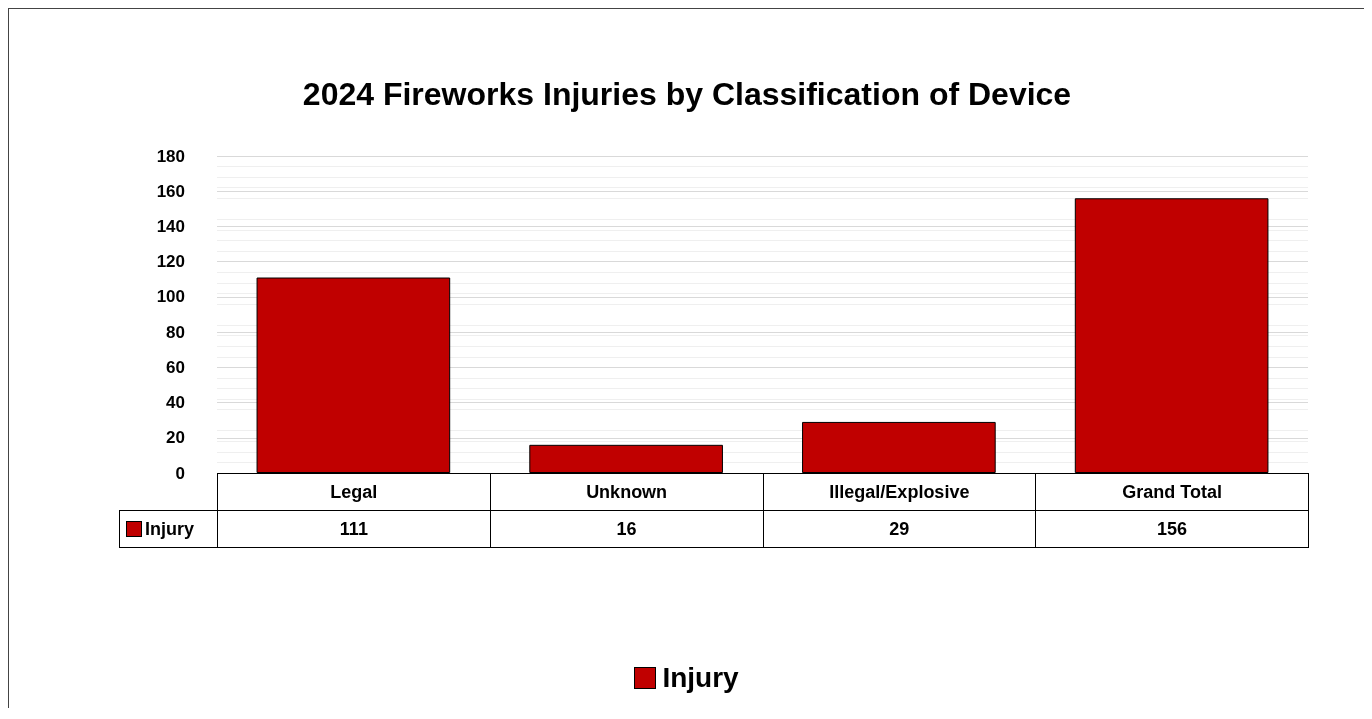 The image size is (1372, 719). Describe the element at coordinates (170, 297) in the screenshot. I see `y-tick-label: 100` at that location.